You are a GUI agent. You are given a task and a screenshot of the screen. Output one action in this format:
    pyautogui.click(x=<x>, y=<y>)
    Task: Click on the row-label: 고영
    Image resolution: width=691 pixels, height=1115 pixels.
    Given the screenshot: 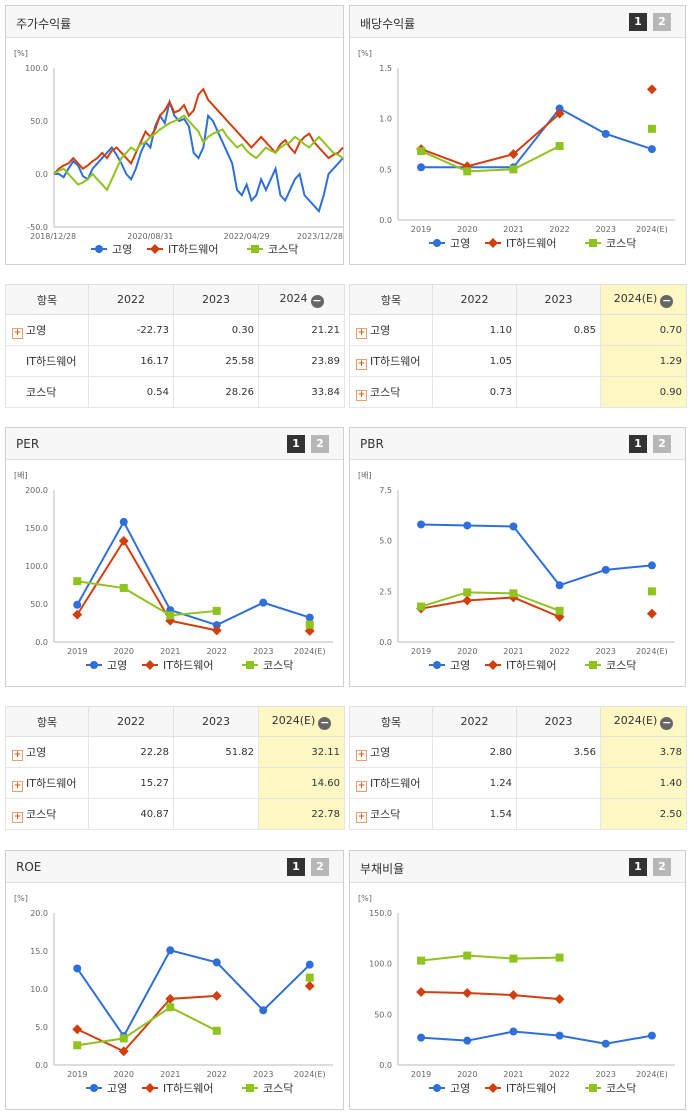 What is the action you would take?
    pyautogui.click(x=380, y=752)
    